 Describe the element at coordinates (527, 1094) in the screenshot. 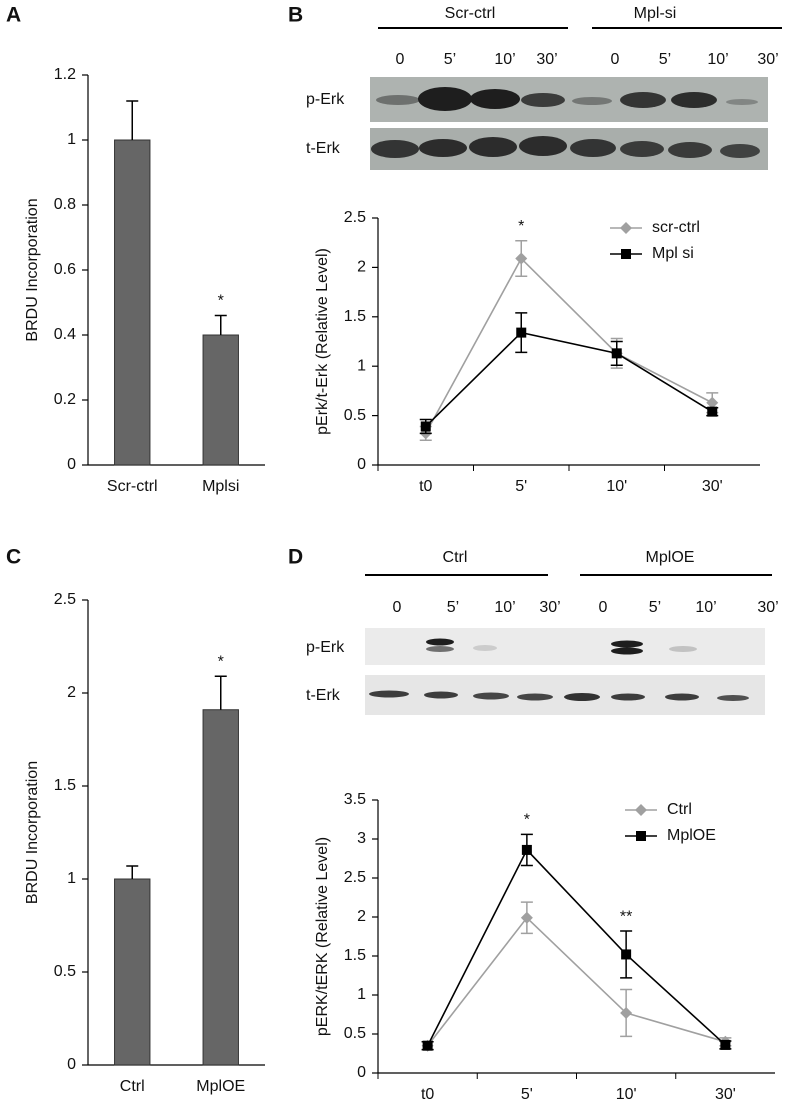

I see `x-tick-label: 5'` at that location.